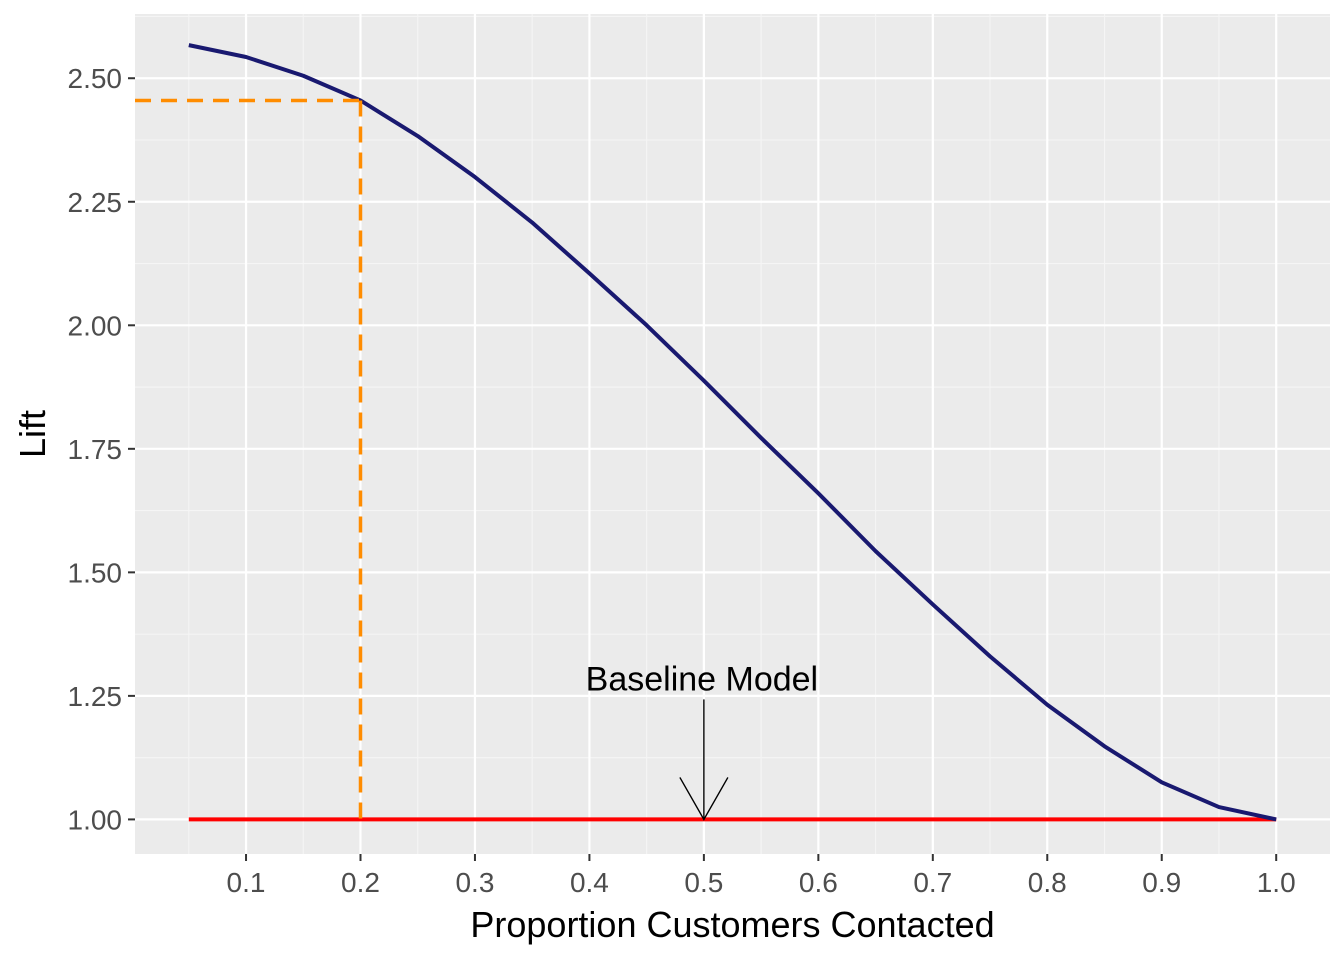  What do you see at coordinates (474, 882) in the screenshot?
I see `x-tick-label: 0.3` at bounding box center [474, 882].